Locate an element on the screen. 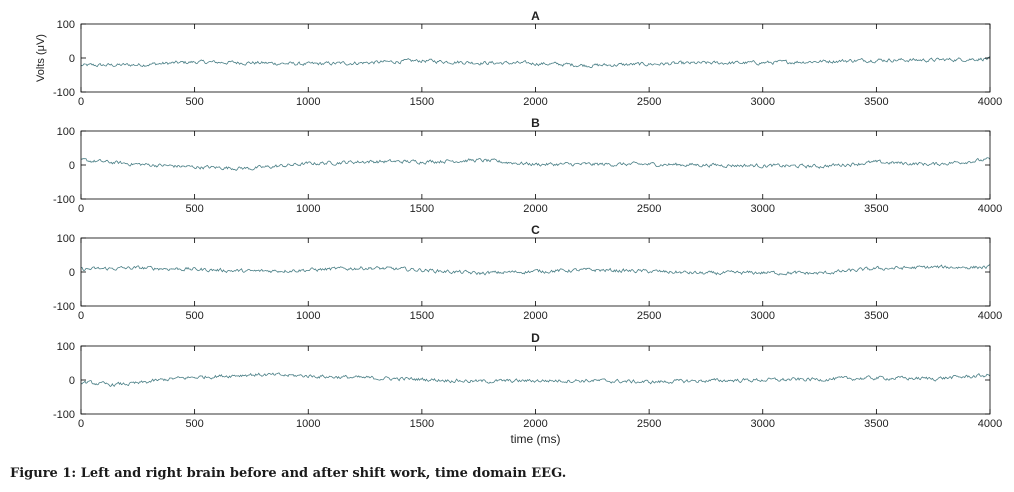 The image size is (1014, 492). eeg-trace-d is located at coordinates (535, 380).